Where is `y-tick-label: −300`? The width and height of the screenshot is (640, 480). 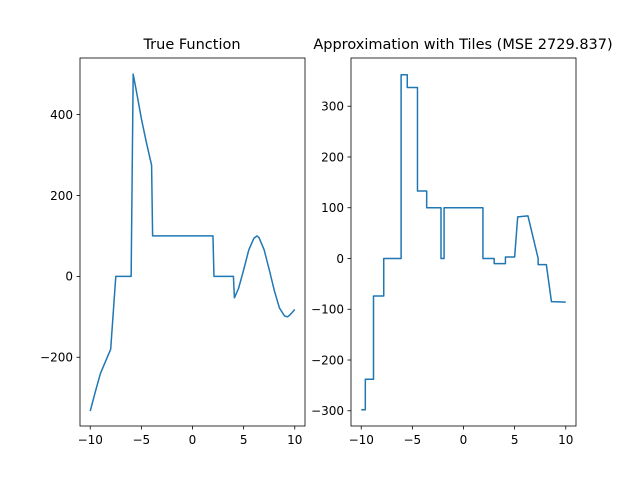
y-tick-label: −300 is located at coordinates (327, 411).